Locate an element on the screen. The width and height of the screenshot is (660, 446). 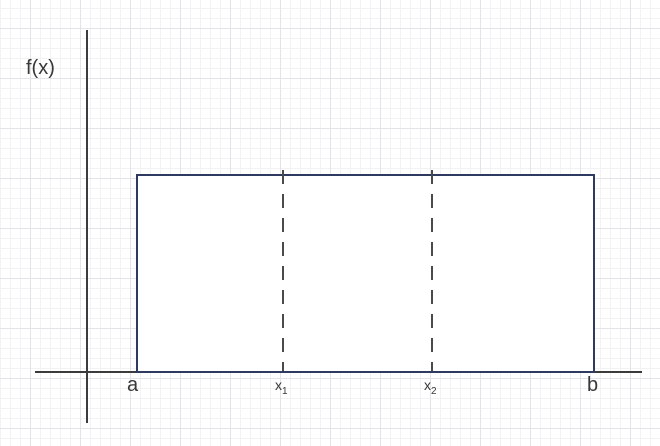
x-axis-label-x1: x1 is located at coordinates (281, 386).